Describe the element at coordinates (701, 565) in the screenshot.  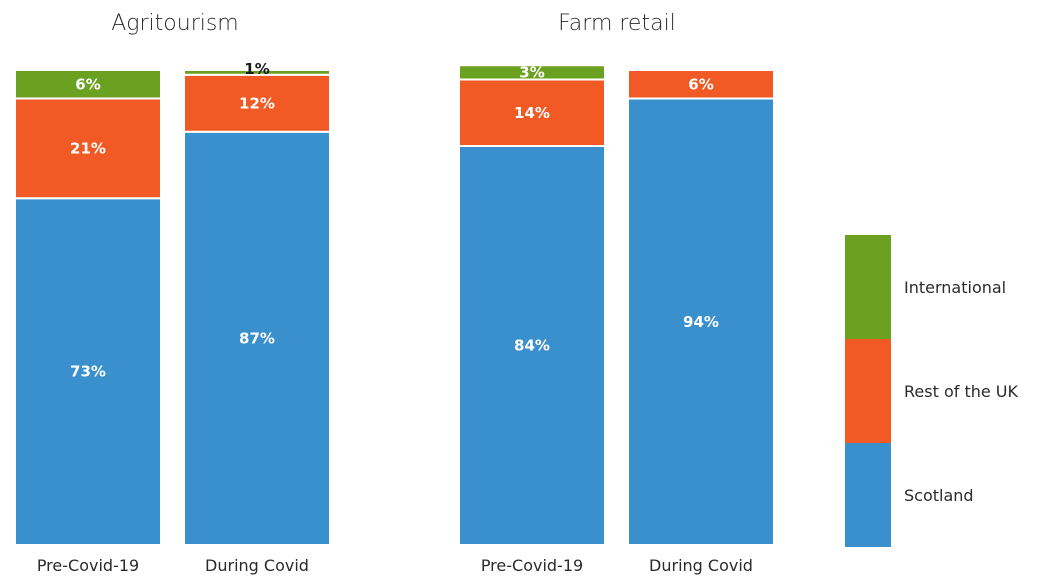
I see `category-label-farm-retail-during-covid: During Covid` at that location.